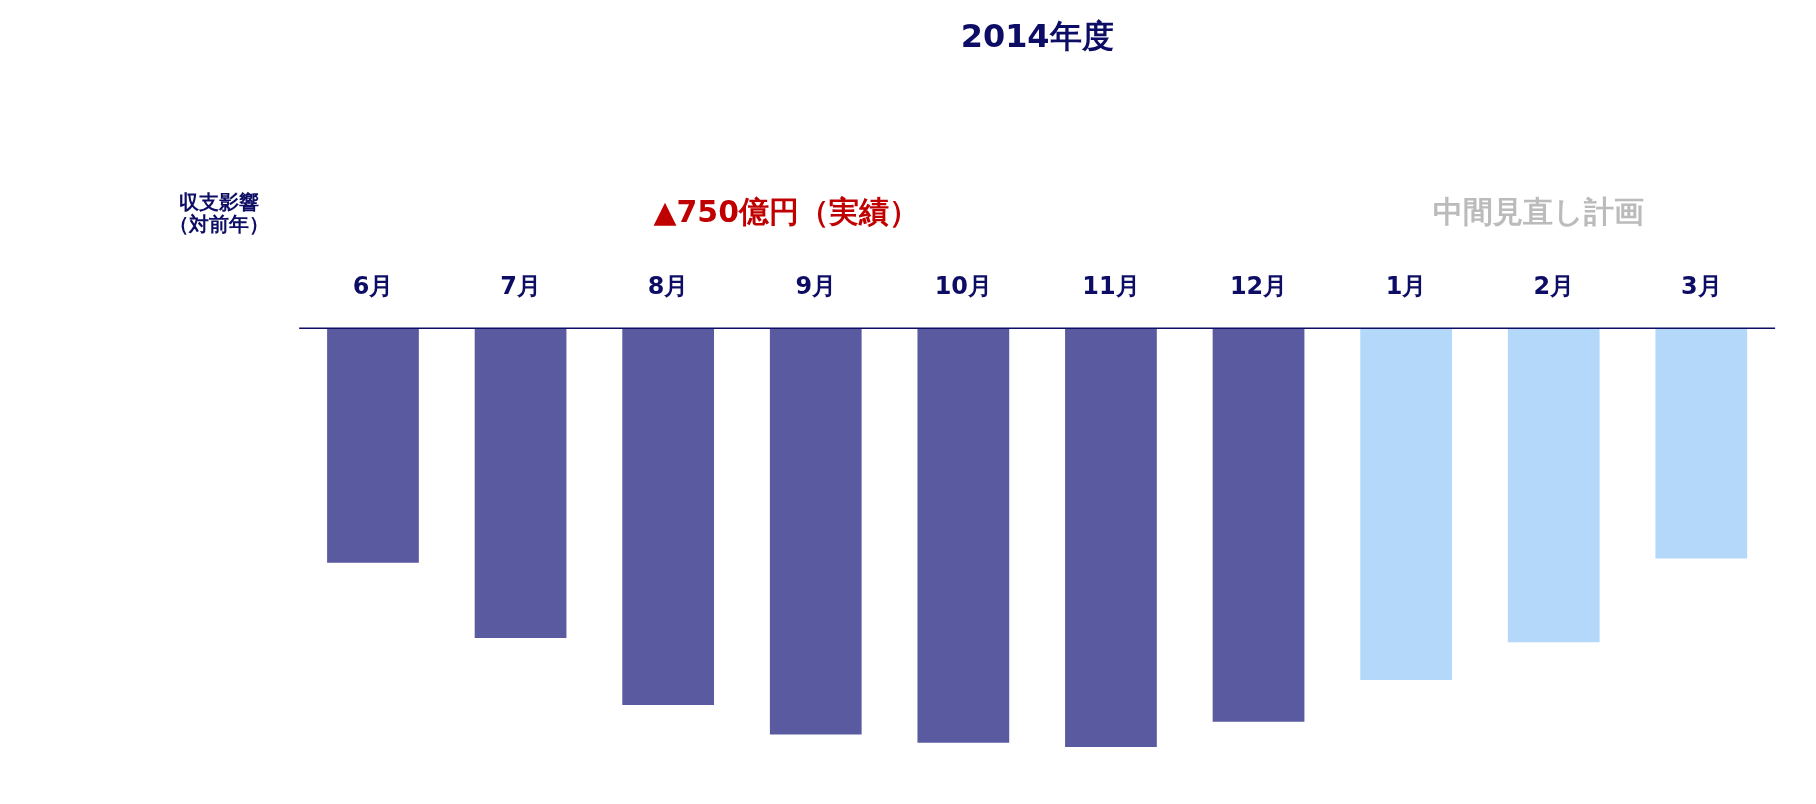 Image resolution: width=1816 pixels, height=804 pixels. Describe the element at coordinates (668, 285) in the screenshot. I see `x-tick-label: 8月` at that location.